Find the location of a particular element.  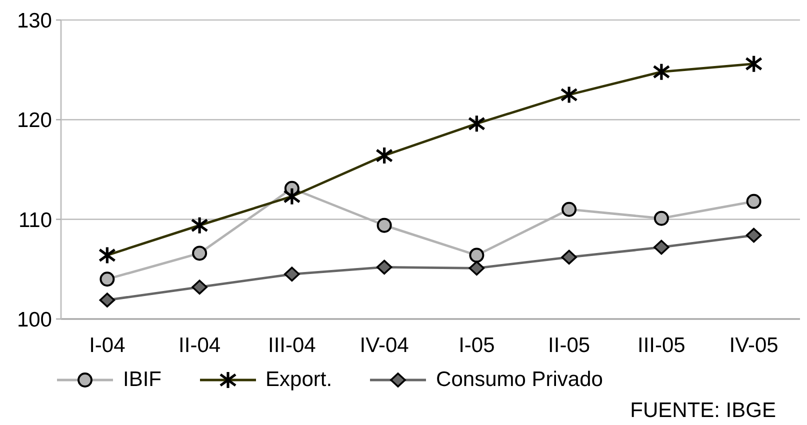

x-tick-label: II-04 is located at coordinates (199, 345).